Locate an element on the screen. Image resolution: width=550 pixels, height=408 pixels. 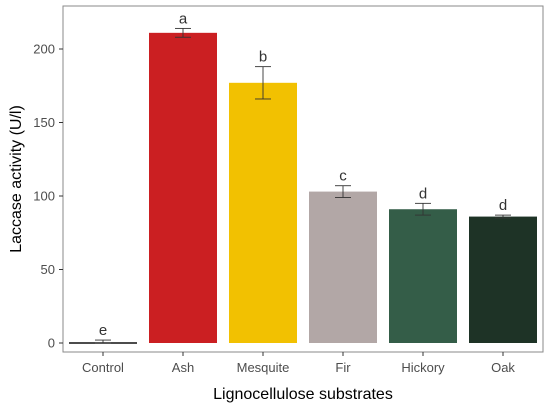
bar-fir is located at coordinates (343, 267).